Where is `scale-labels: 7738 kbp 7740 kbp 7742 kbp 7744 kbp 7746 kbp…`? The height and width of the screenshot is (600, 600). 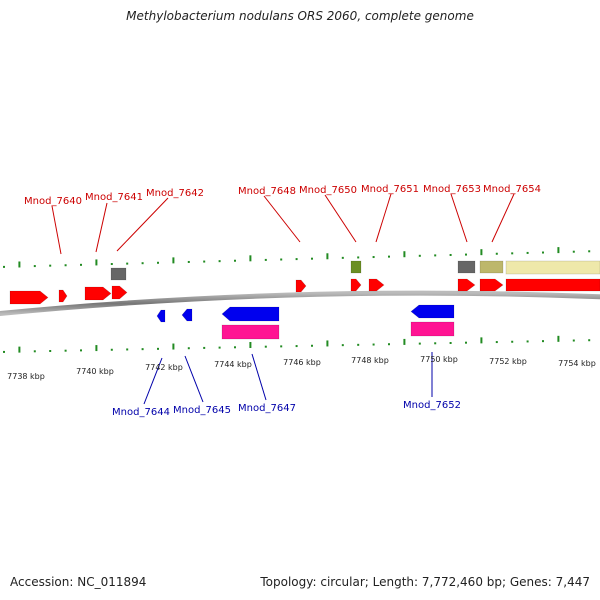
scale-labels: 7738 kbp 7740 kbp 7742 kbp 7744 kbp 7746 kbp… is located at coordinates (301, 368).